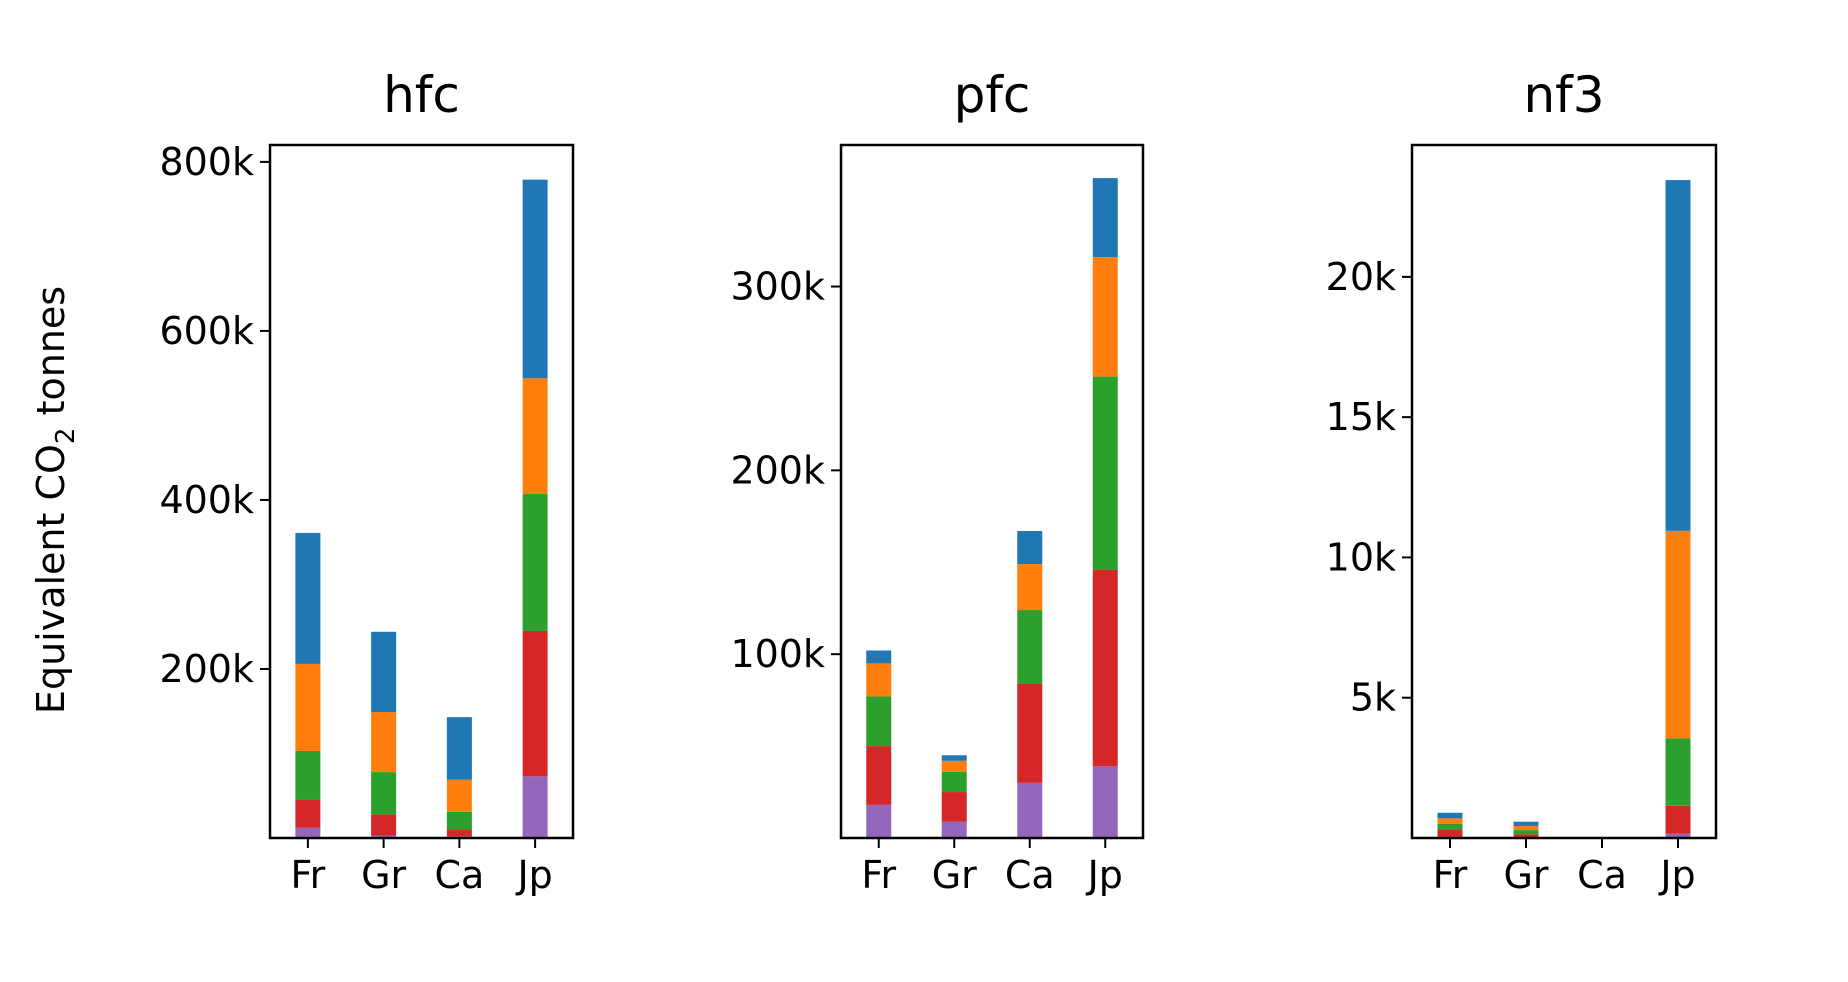 Image resolution: width=1848 pixels, height=982 pixels. I want to click on bar-hfc-Fr-seg0, so click(308, 832).